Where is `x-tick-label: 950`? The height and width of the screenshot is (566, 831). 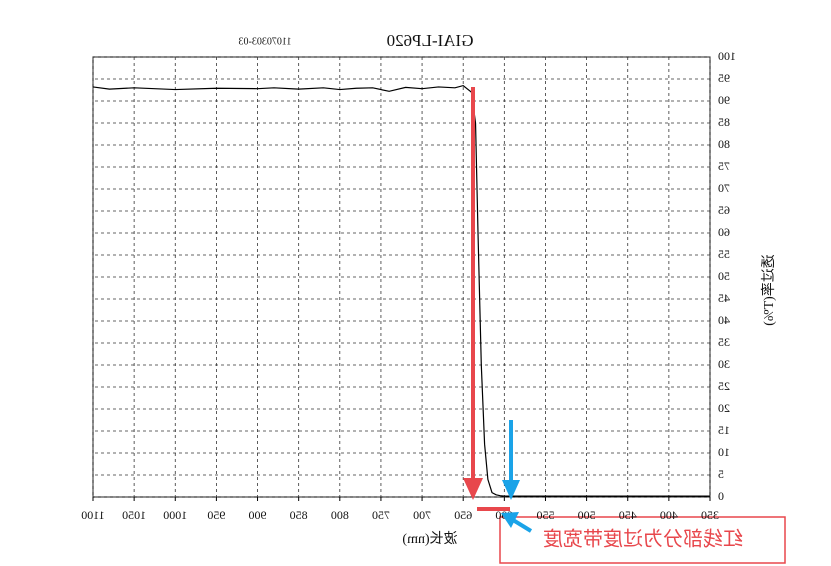
x-tick-label: 950 is located at coordinates (216, 515).